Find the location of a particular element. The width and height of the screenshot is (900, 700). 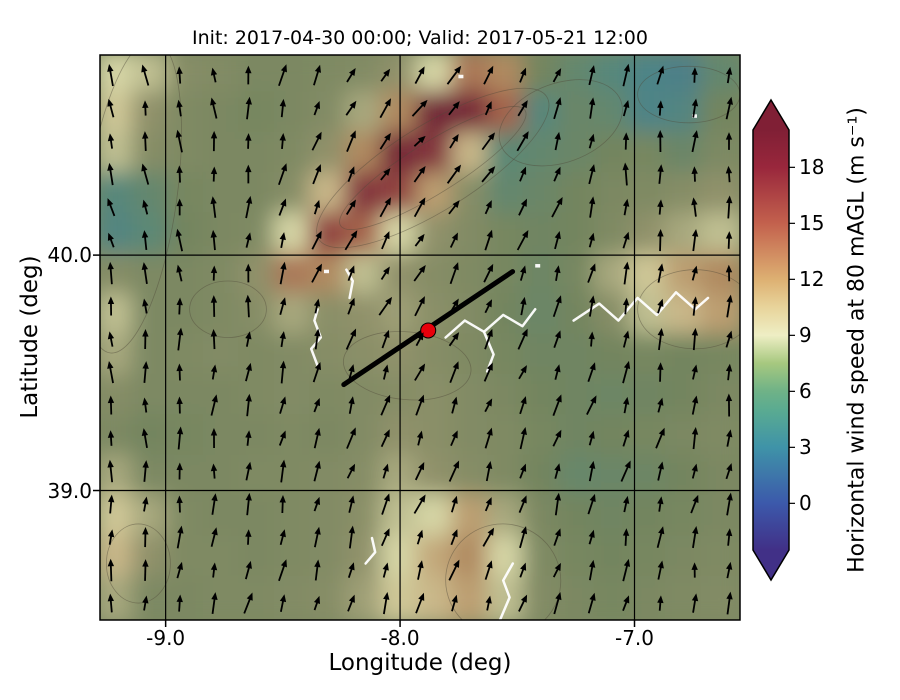

y-axis-label: Latitude (deg) is located at coordinates (30, 337).